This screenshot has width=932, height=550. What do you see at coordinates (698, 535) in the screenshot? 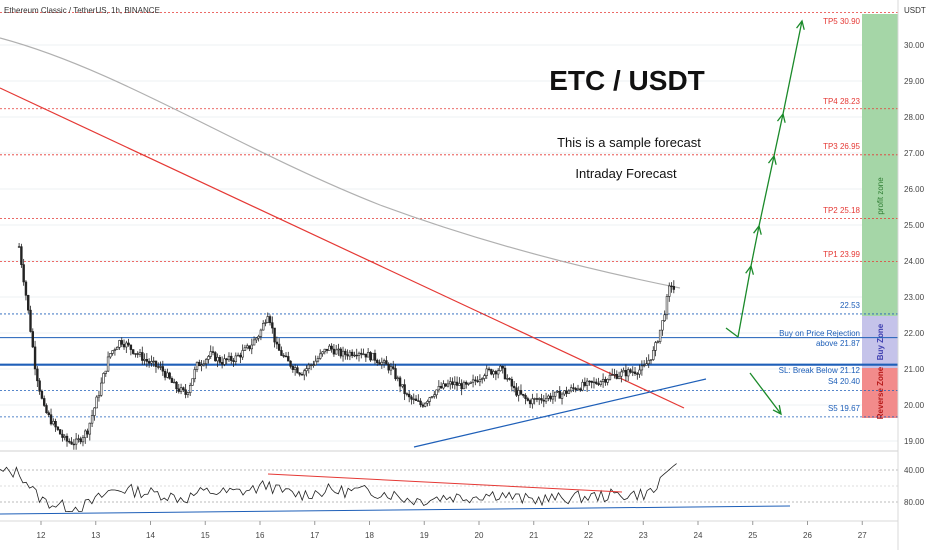
I see `x-tick-12: 24` at bounding box center [698, 535].